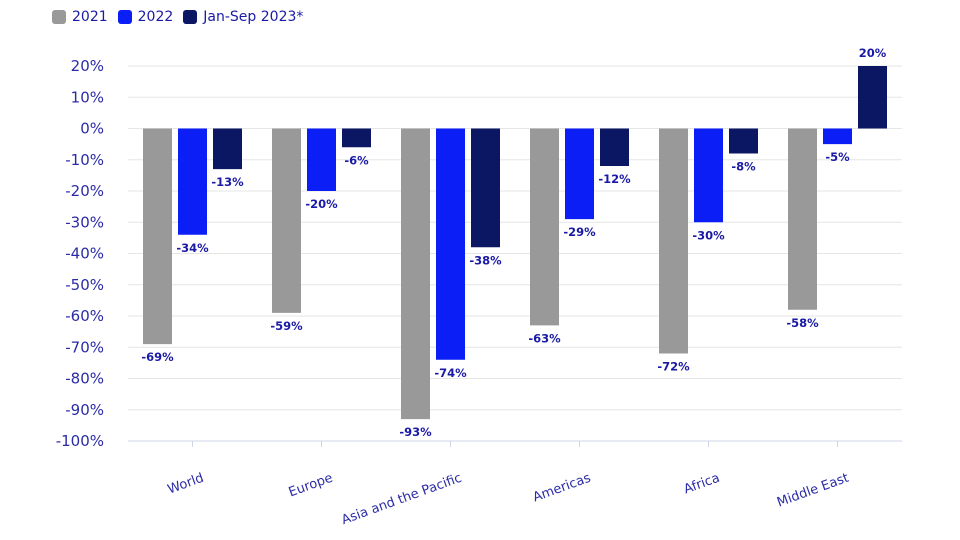 The height and width of the screenshot is (540, 960). I want to click on data-label: -93%, so click(415, 432).